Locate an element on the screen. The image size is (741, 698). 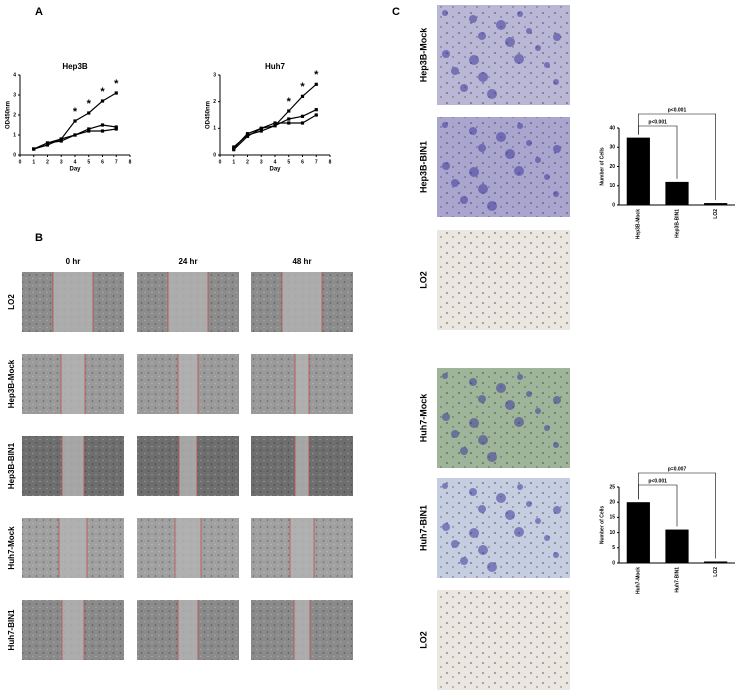
x-tick-label: 3 is located at coordinates (261, 162).